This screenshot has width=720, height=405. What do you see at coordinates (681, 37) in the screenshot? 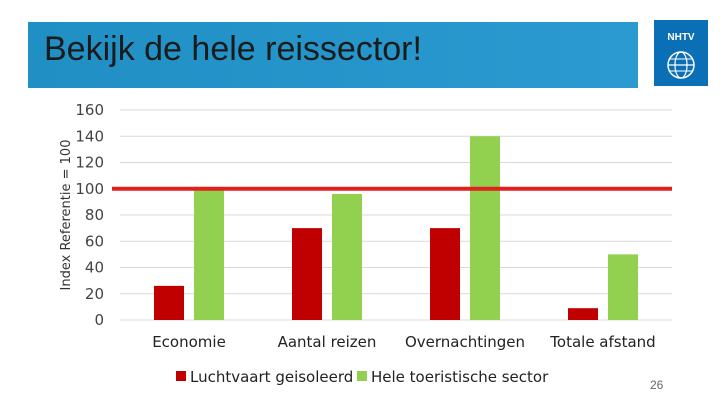
I see `logo-text: NHTV` at bounding box center [681, 37].